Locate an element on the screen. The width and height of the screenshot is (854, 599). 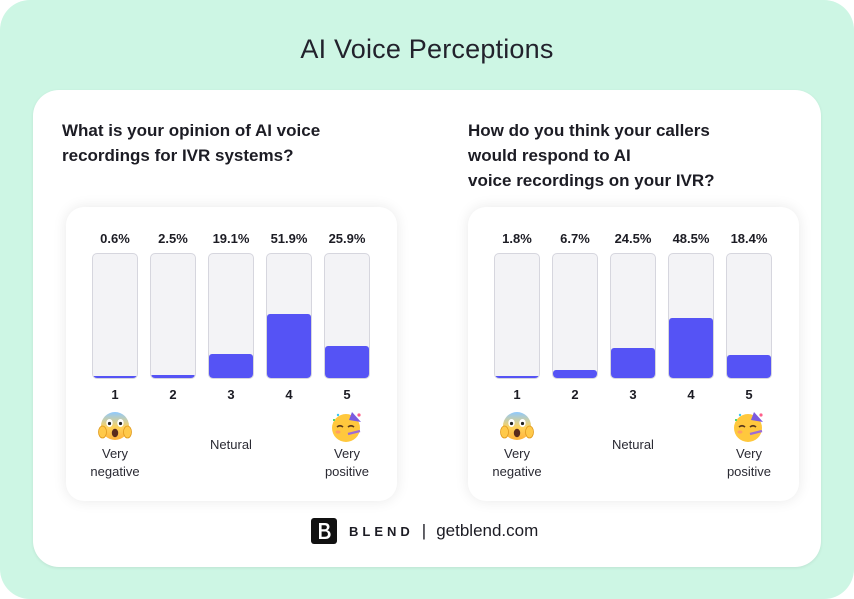
footer-brand: BLEND | getblend.com is located at coordinates (424, 531).